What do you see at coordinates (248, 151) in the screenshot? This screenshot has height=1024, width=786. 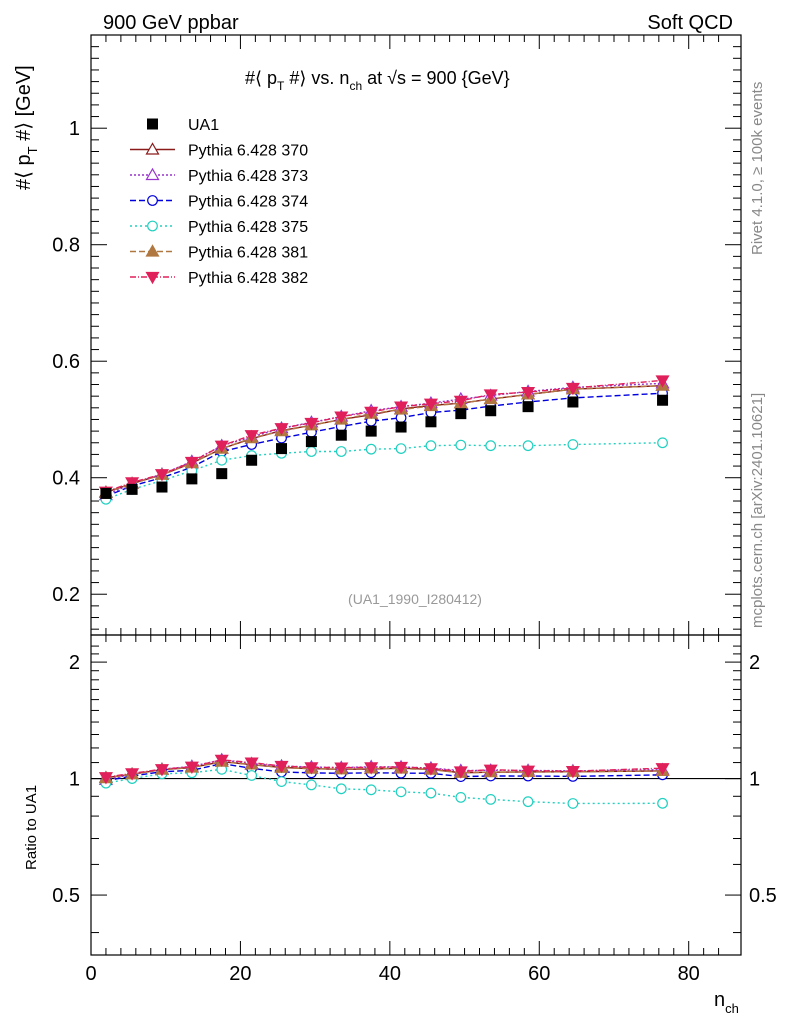 I see `legend-label-0: Pythia 6.428 370` at bounding box center [248, 151].